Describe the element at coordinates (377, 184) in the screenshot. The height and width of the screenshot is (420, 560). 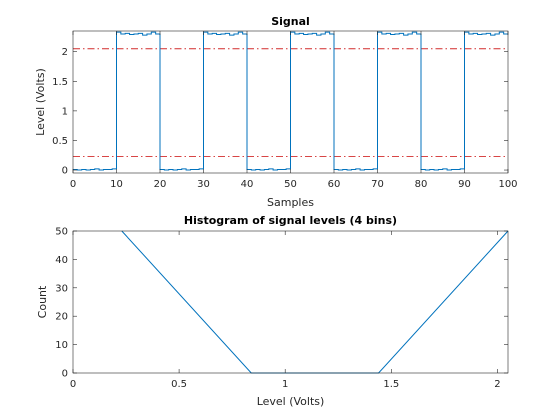
I see `signal-x-tick-label: 70` at that location.